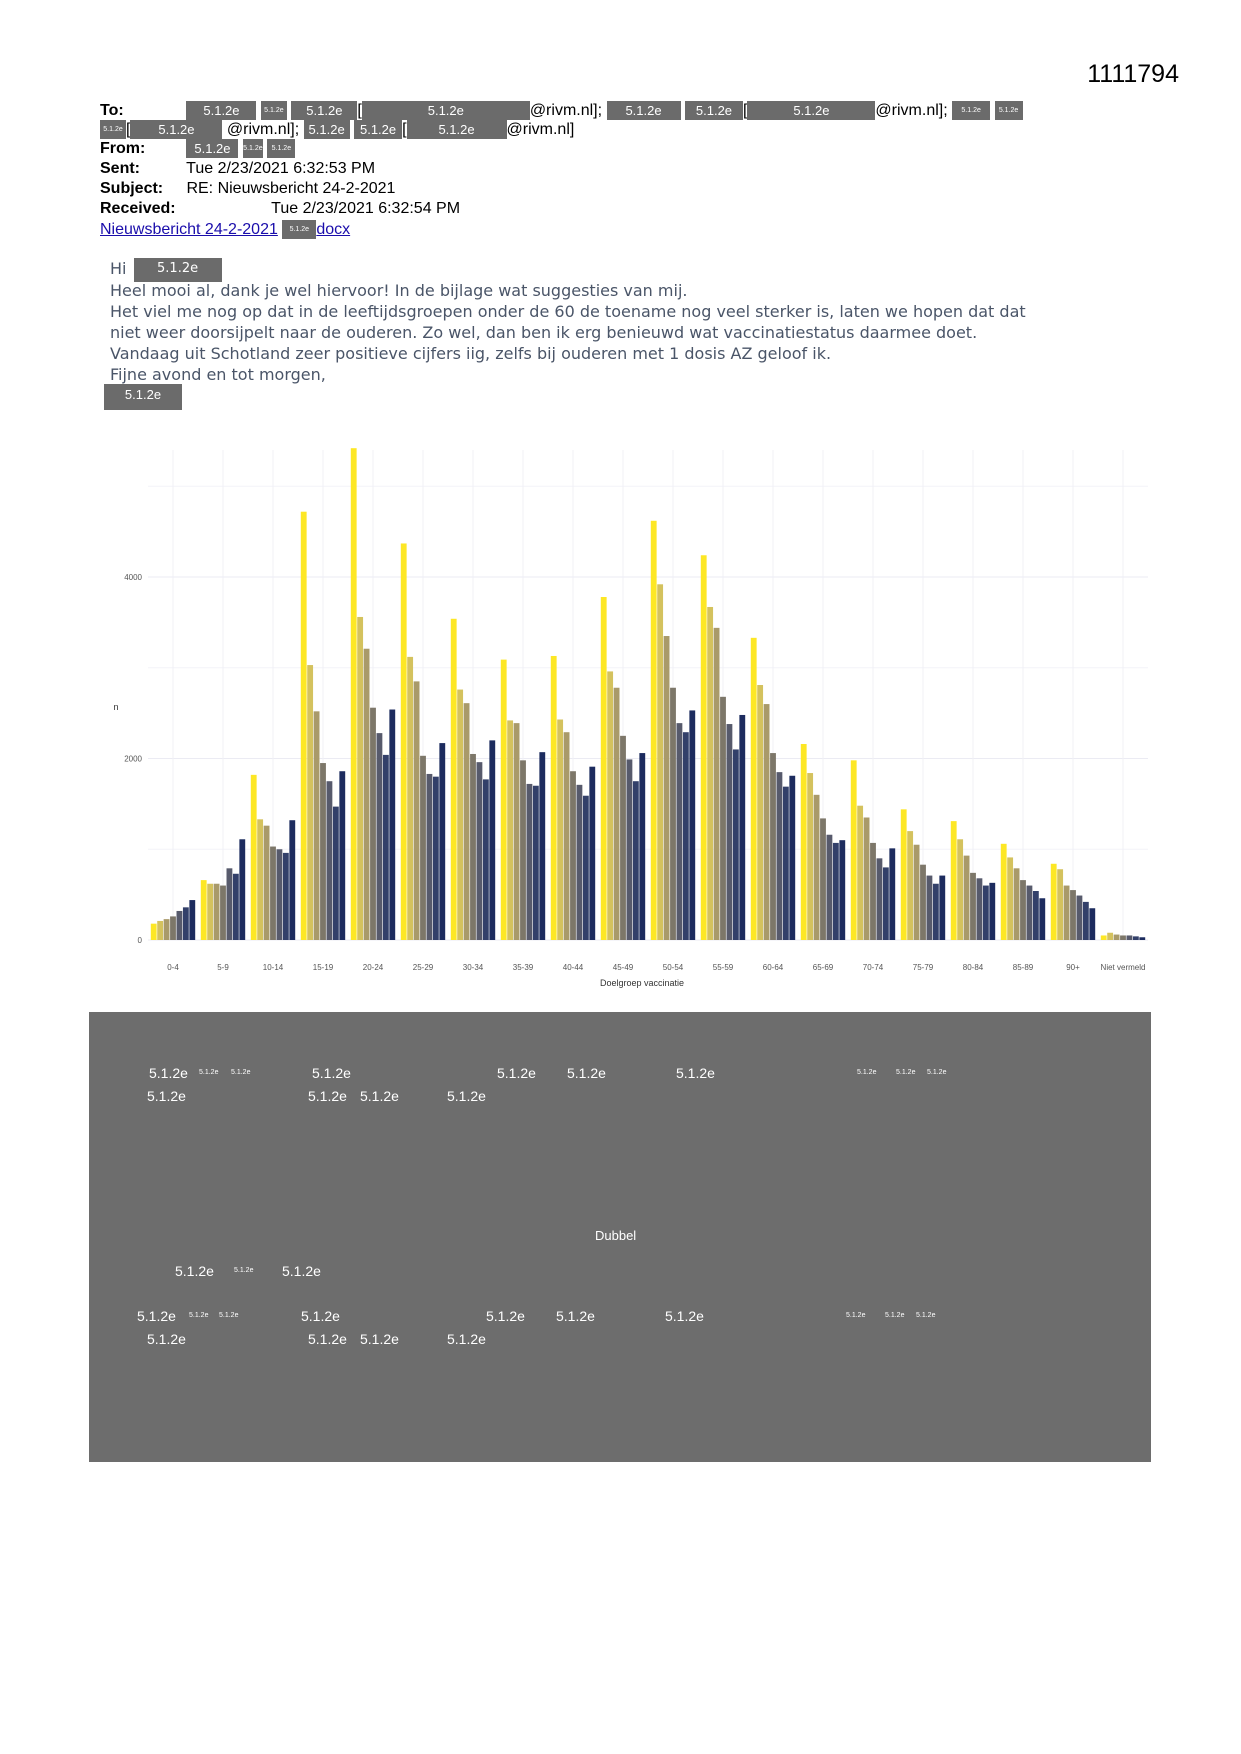 The width and height of the screenshot is (1241, 1754). What do you see at coordinates (140, 940) in the screenshot?
I see `y-tick-label: 0` at bounding box center [140, 940].